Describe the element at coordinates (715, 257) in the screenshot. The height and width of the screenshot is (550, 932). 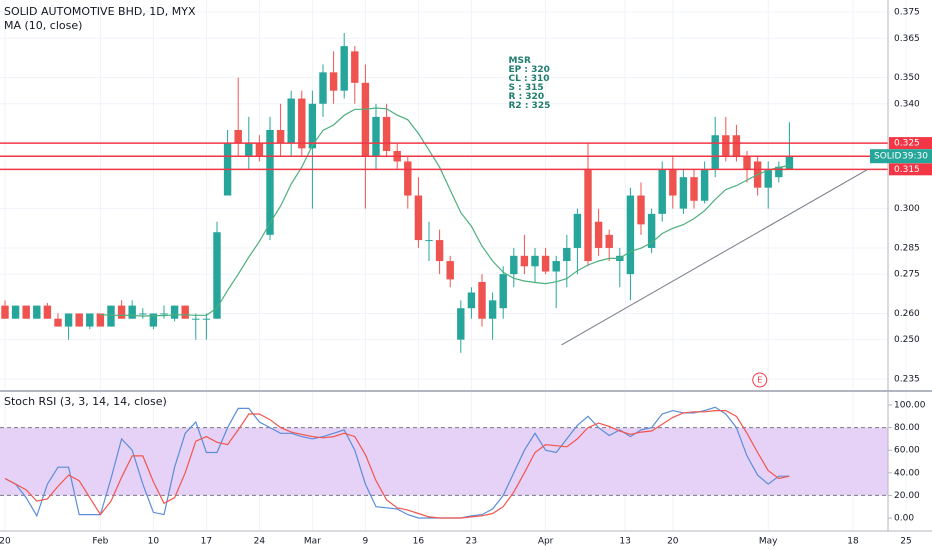
I see `trendline` at that location.